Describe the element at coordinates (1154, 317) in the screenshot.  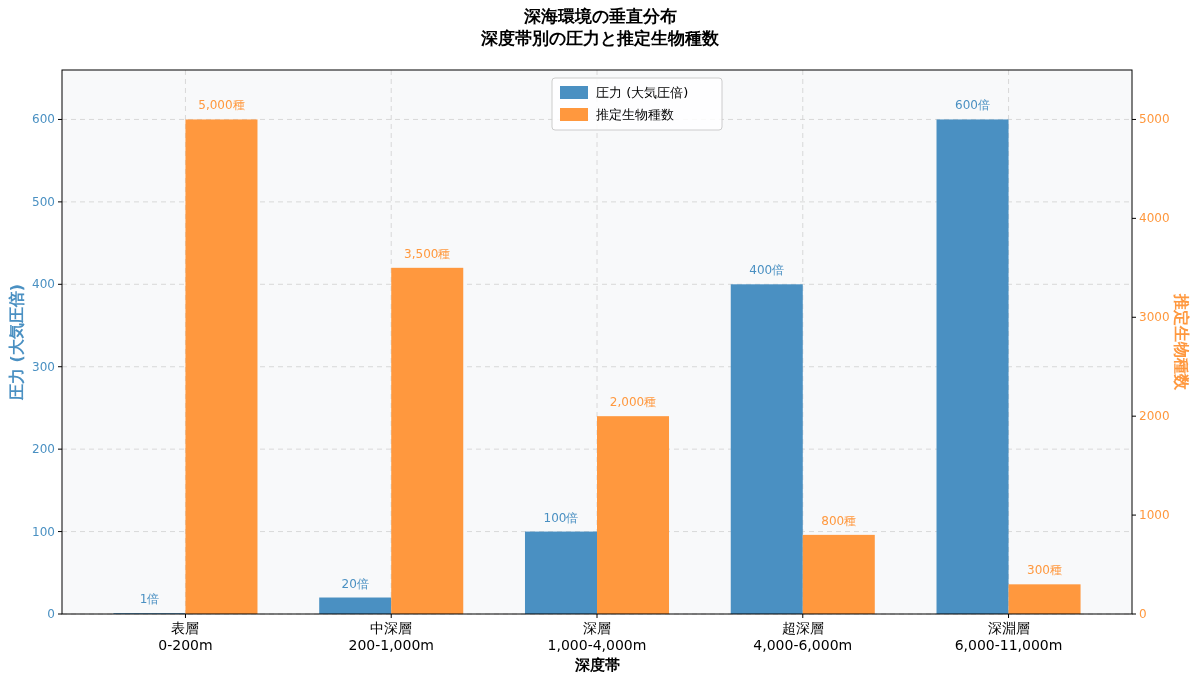
I see `y2-tick-label: 3000` at that location.